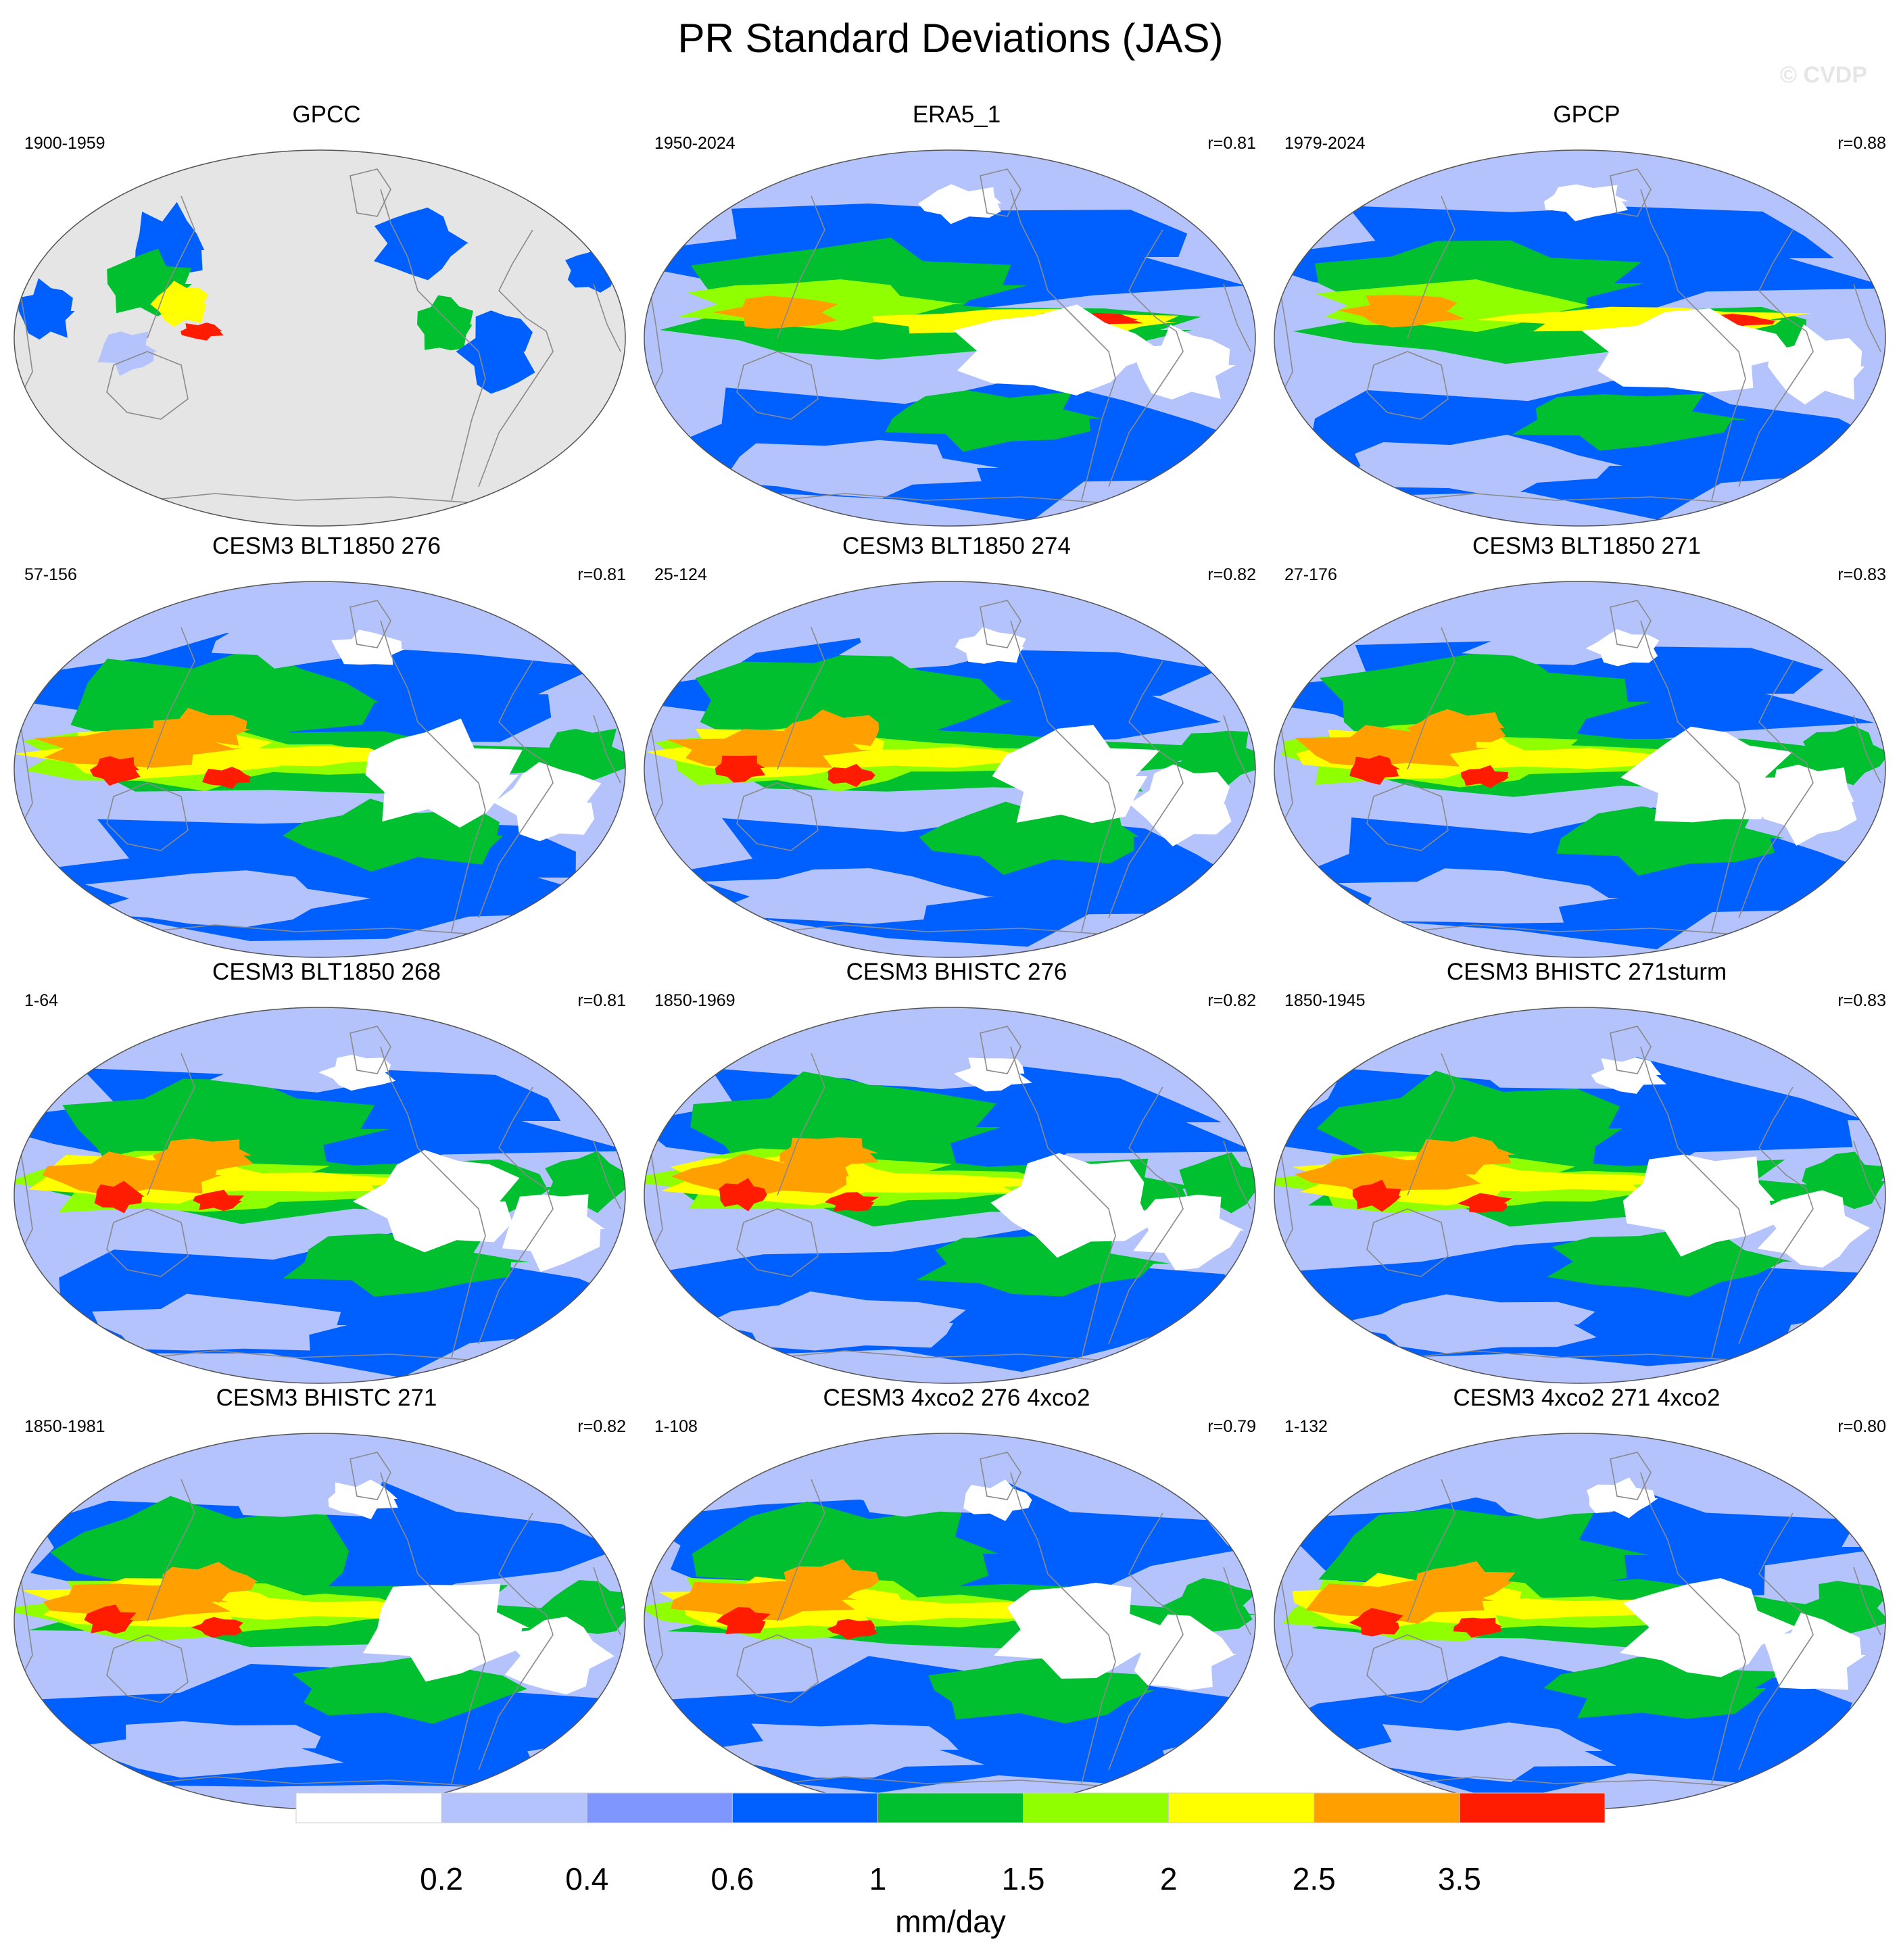 The height and width of the screenshot is (1960, 1901). Describe the element at coordinates (50, 574) in the screenshot. I see `panel-years: 57-156` at that location.